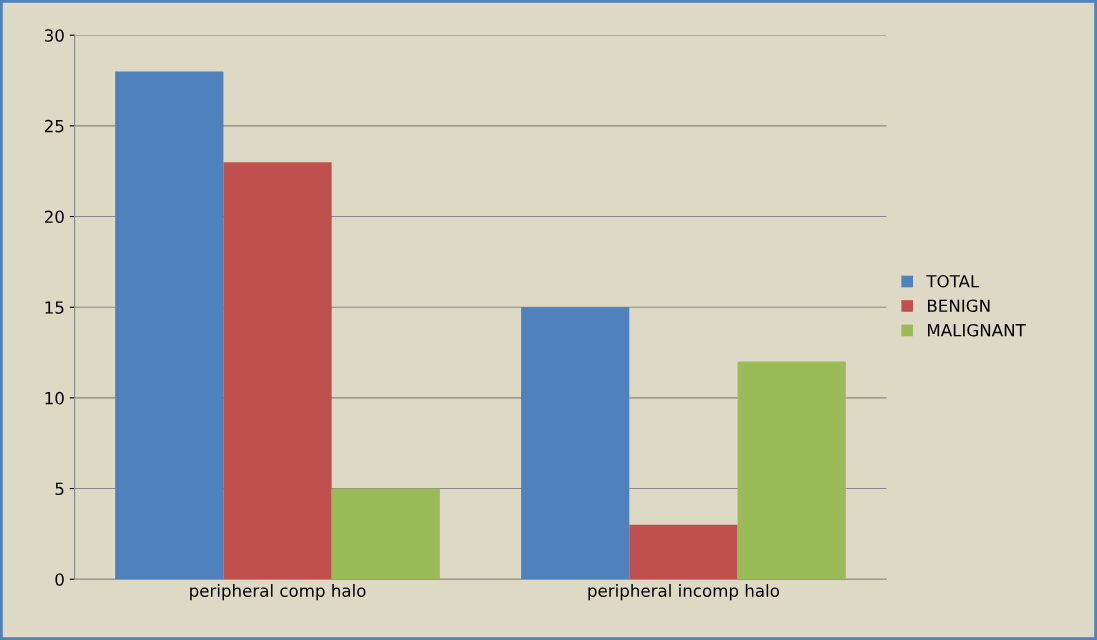 The height and width of the screenshot is (640, 1097). What do you see at coordinates (959, 306) in the screenshot?
I see `legend-label: BENIGN` at bounding box center [959, 306].